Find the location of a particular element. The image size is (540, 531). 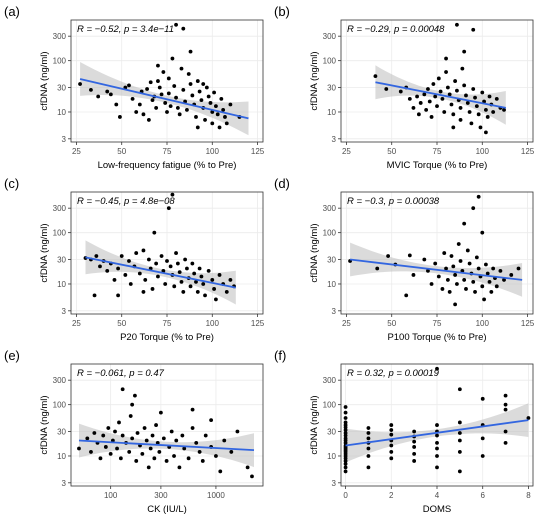

stats-annotation: R = −0.45, p = 4.8e−08 is located at coordinates (126, 201).